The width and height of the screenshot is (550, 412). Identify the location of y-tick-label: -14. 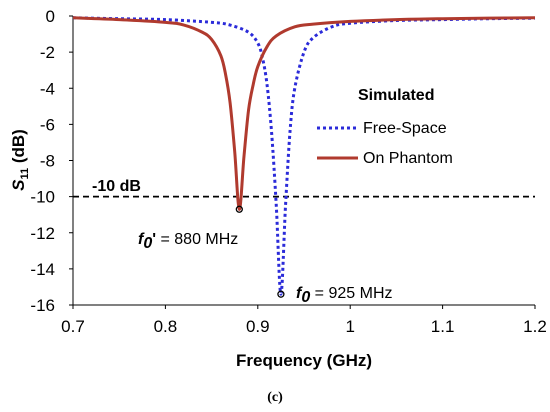
(42, 269).